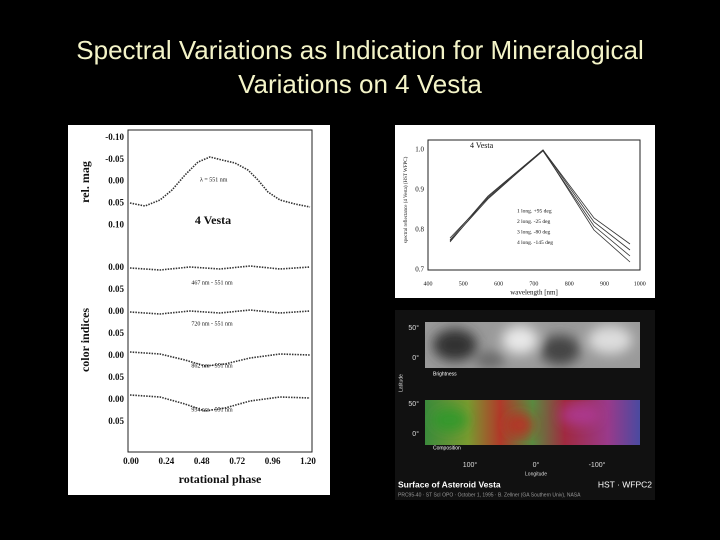 The height and width of the screenshot is (540, 720). Describe the element at coordinates (445, 374) in the screenshot. I see `panel-label: Brightness` at that location.